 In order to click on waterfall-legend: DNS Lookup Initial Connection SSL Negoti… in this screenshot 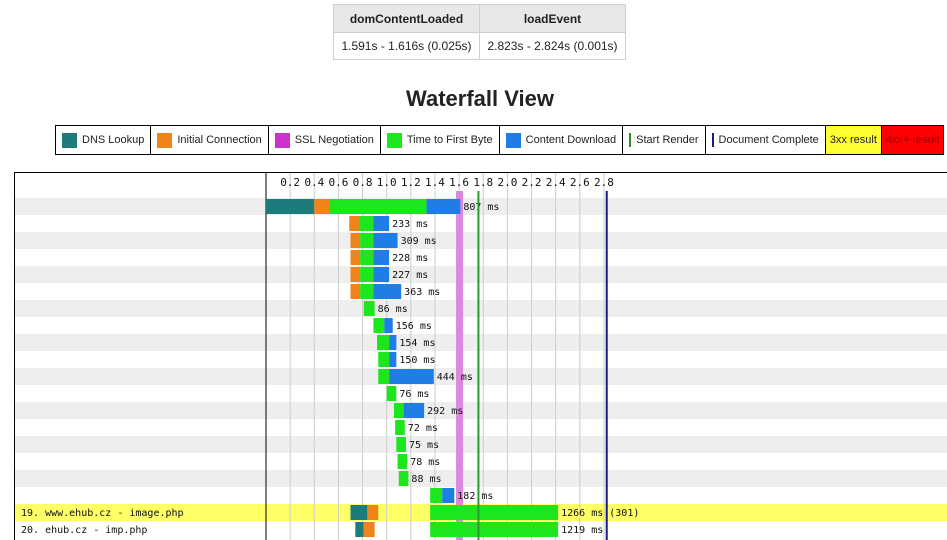, I will do `click(500, 140)`.